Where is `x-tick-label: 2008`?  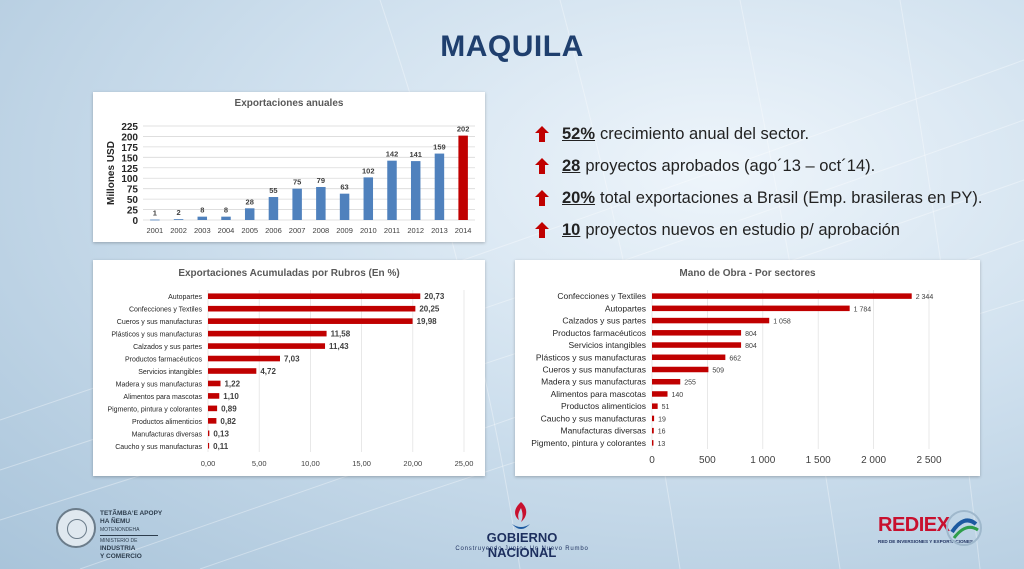 x-tick-label: 2008 is located at coordinates (321, 230).